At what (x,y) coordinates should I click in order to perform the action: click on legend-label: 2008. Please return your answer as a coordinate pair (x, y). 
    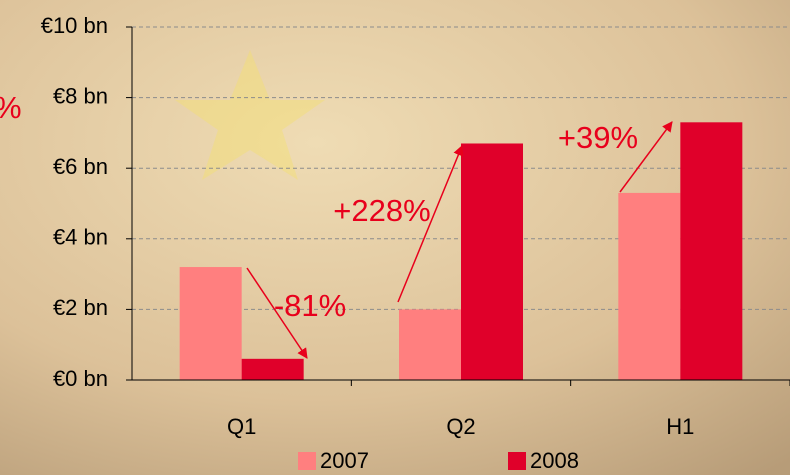
    Looking at the image, I should click on (554, 460).